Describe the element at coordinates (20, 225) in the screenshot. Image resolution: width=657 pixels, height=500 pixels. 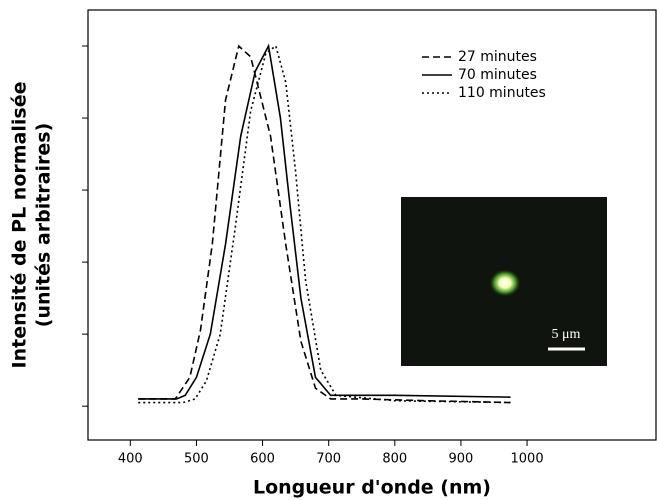
I see `y-axis-title: Intensité de PL normalisée` at that location.